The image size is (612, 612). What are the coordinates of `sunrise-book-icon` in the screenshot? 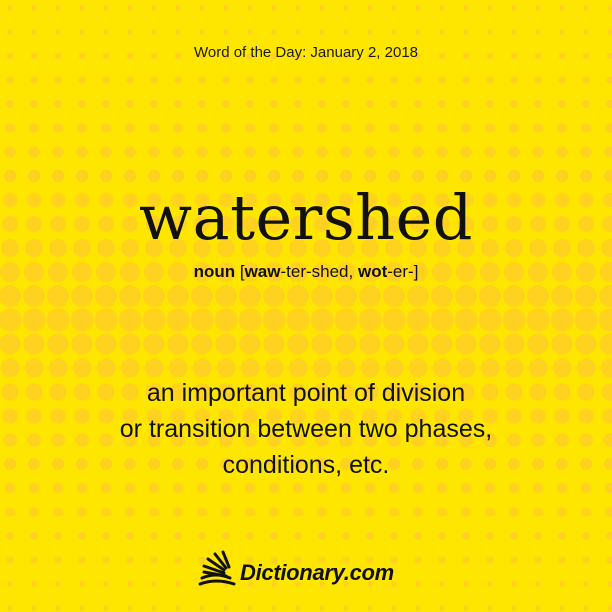 It's located at (217, 568).